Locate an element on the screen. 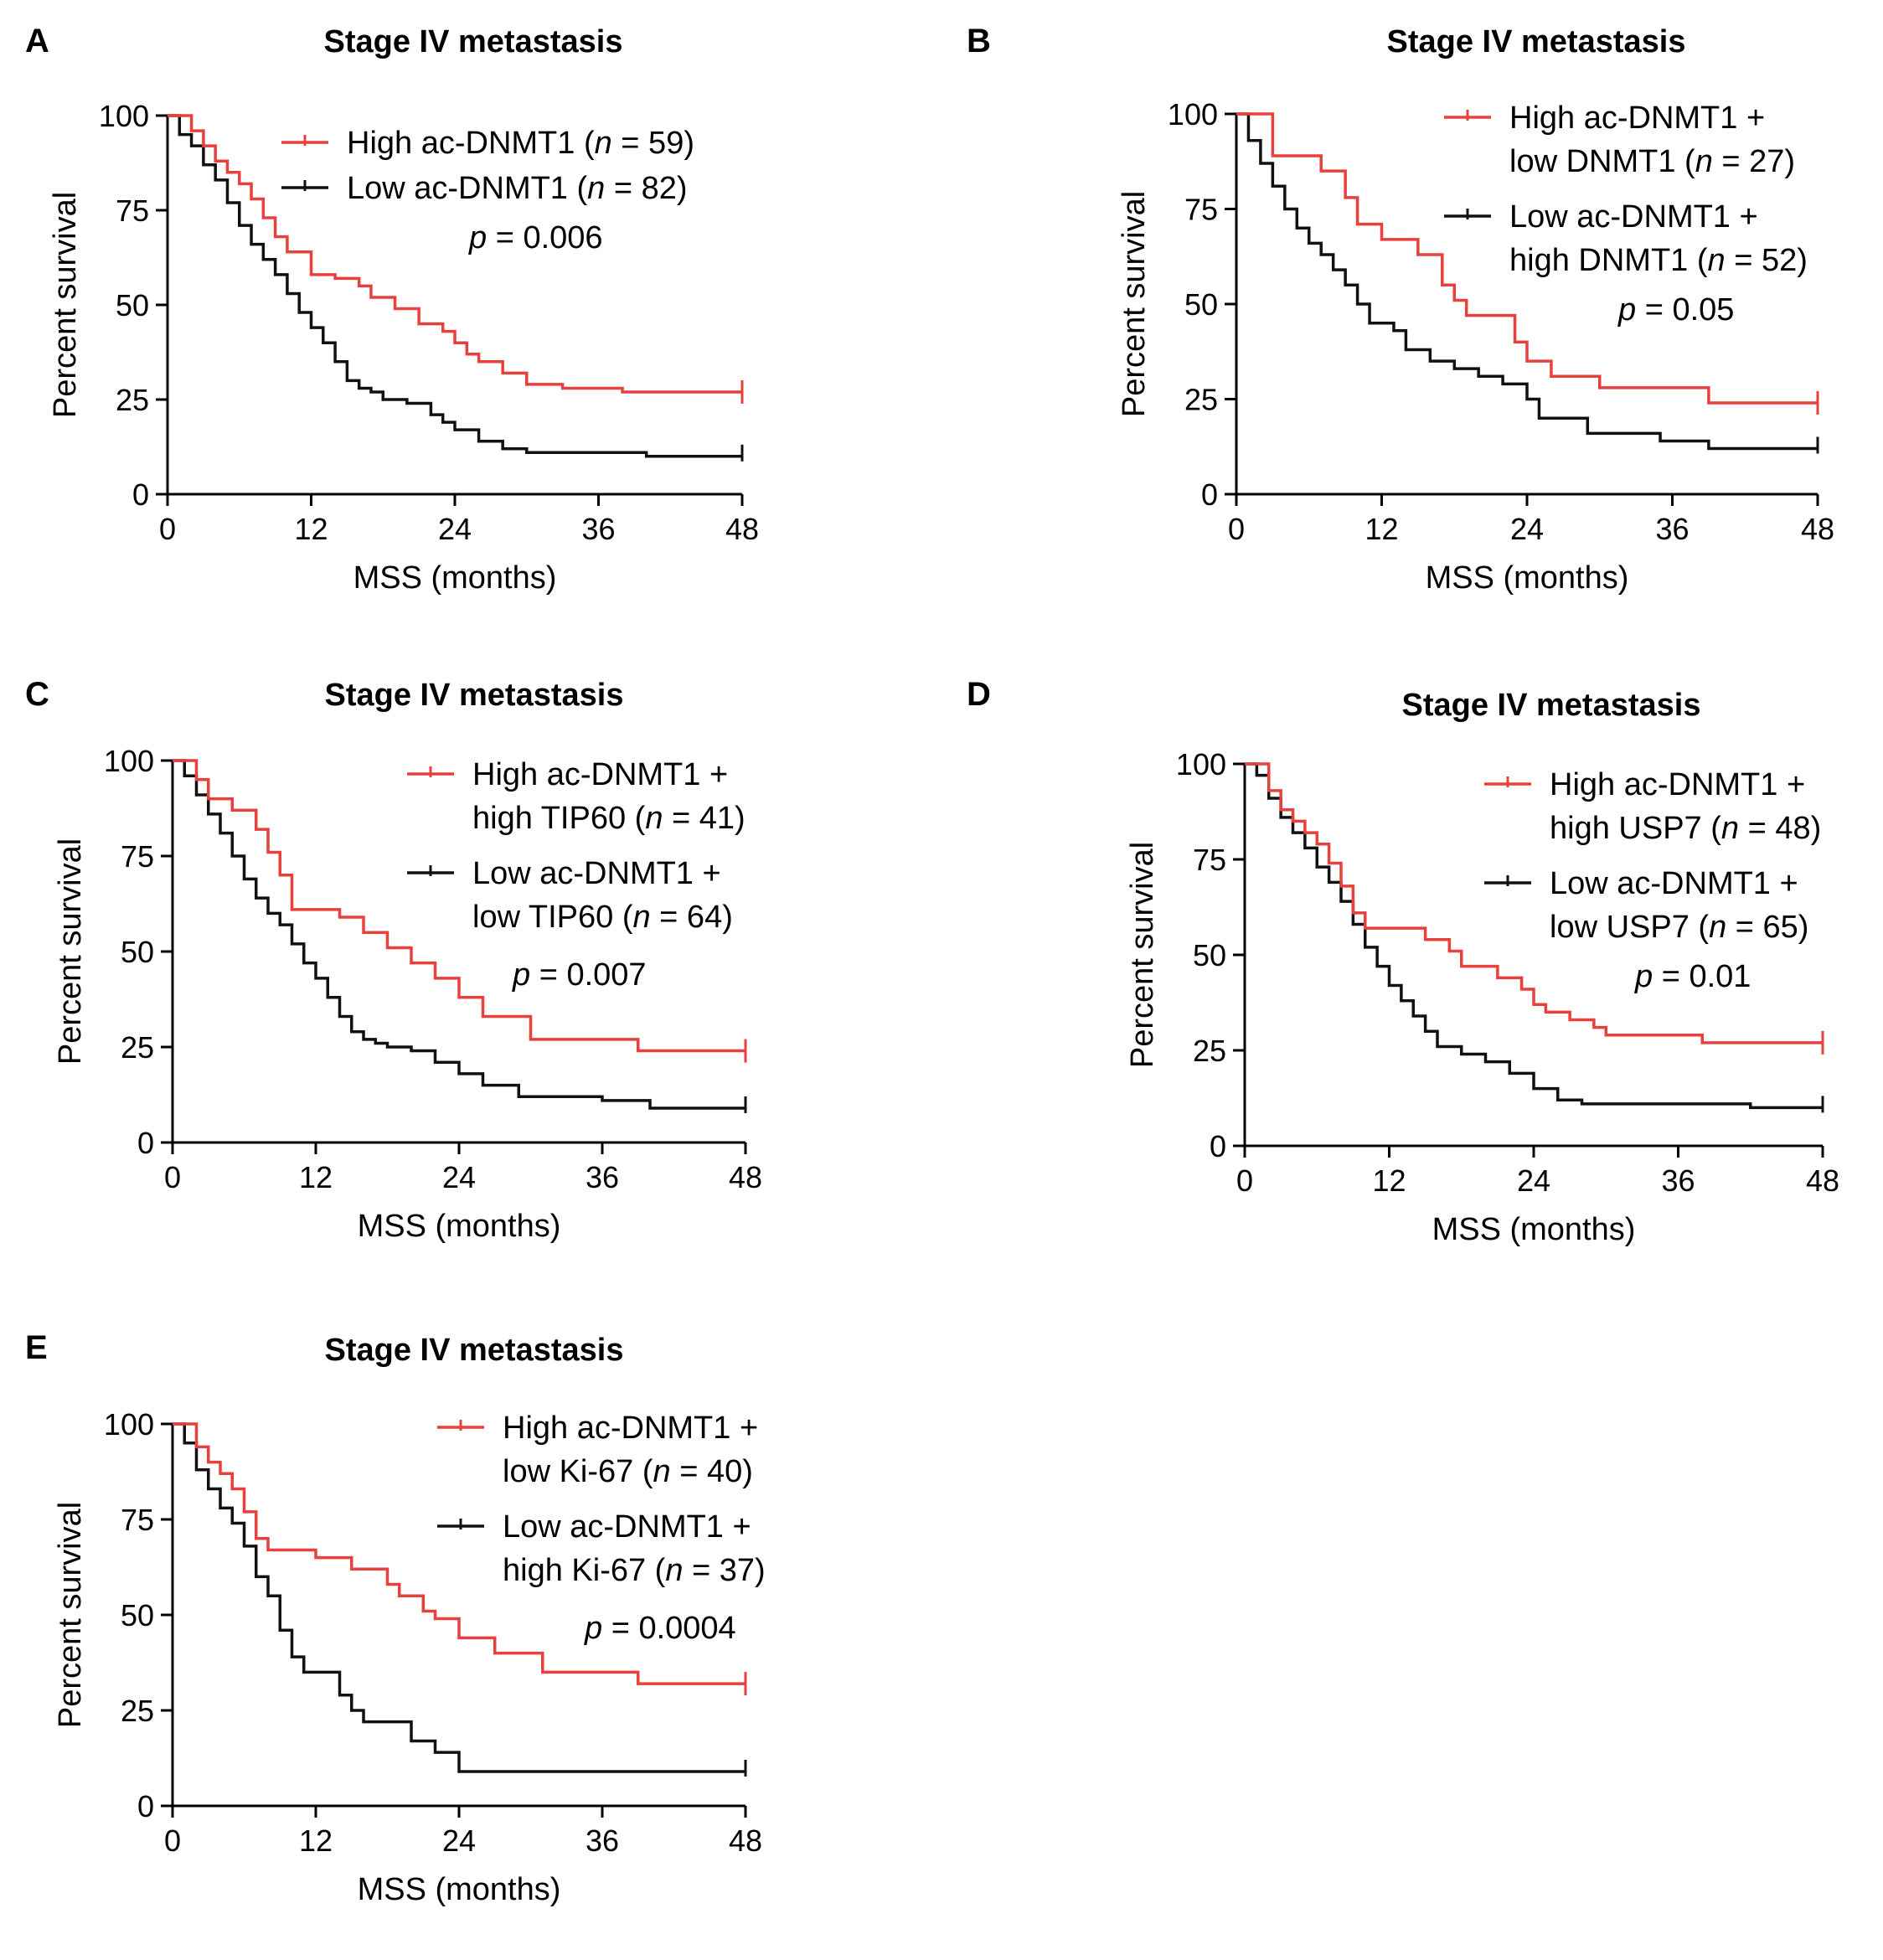 The height and width of the screenshot is (1960, 1883). legend-label: high DNMT1 (n = 52) is located at coordinates (1658, 260).